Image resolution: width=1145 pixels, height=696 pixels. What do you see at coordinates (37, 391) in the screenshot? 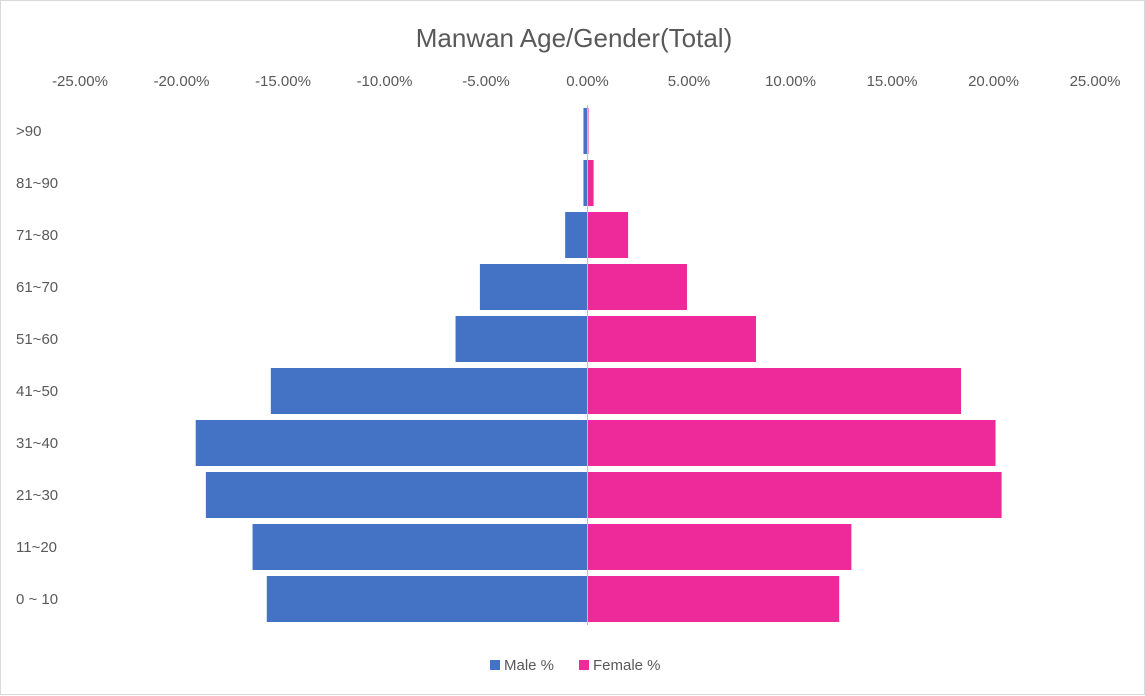
I see `category-label: 41~50` at bounding box center [37, 391].